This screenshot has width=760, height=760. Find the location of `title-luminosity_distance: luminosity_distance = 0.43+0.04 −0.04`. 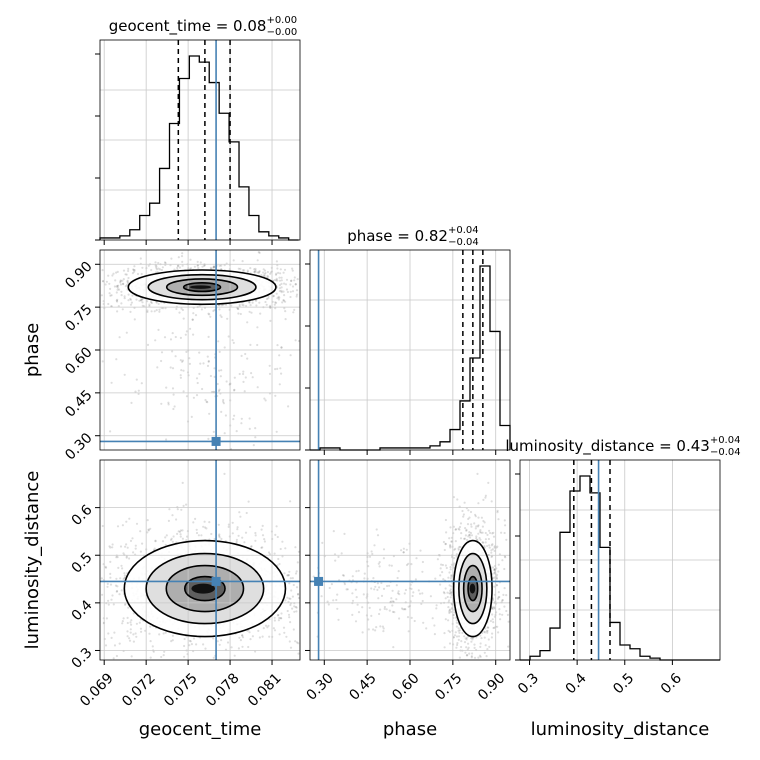

title-luminosity_distance: luminosity_distance = 0.43+0.04 −0.04 is located at coordinates (622, 446).